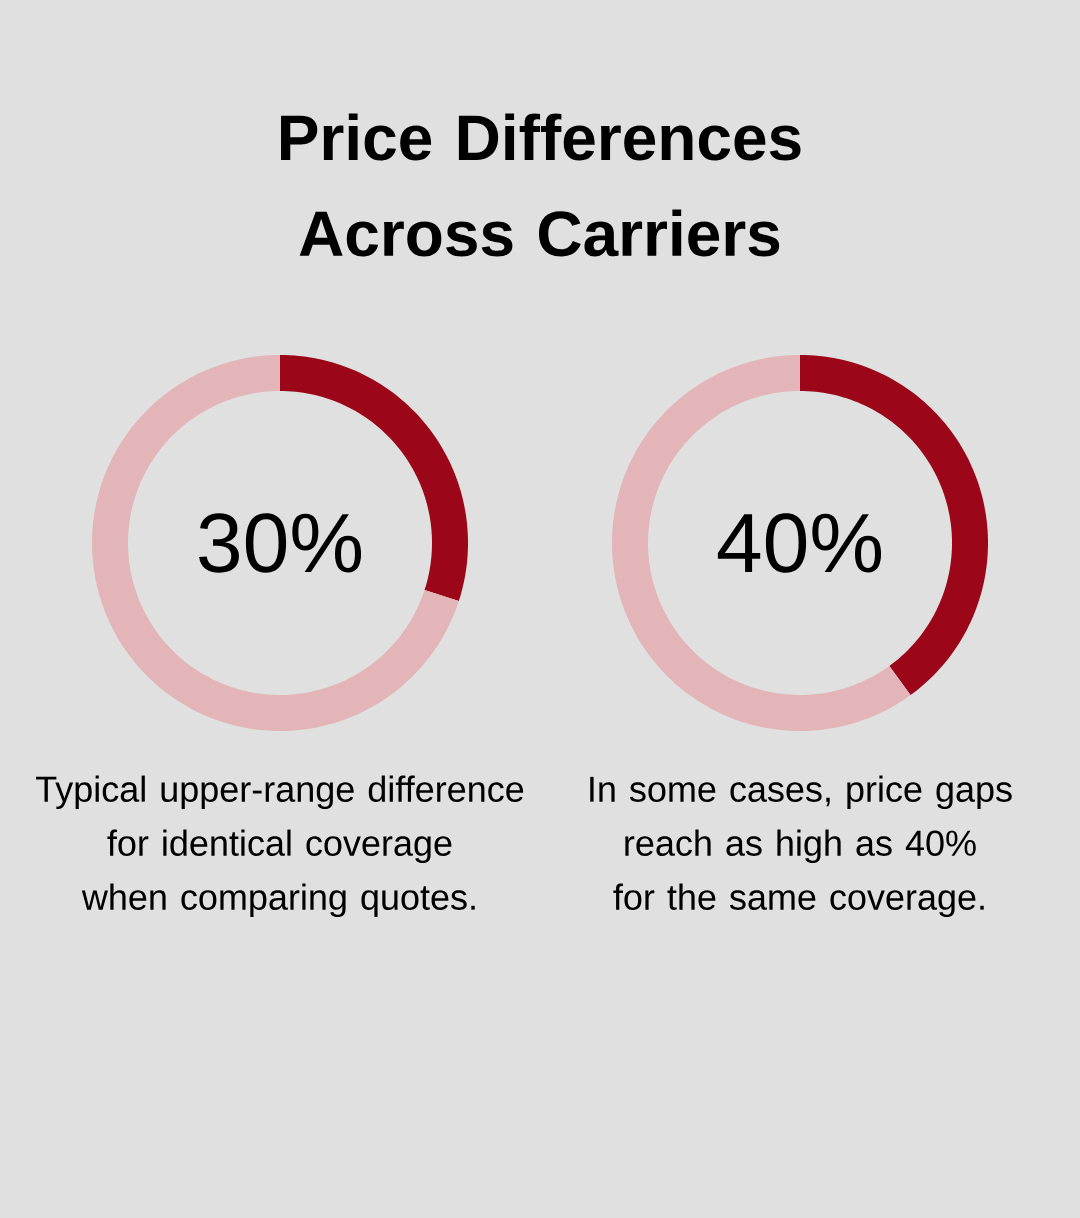  Describe the element at coordinates (280, 543) in the screenshot. I see `text: 30%` at that location.